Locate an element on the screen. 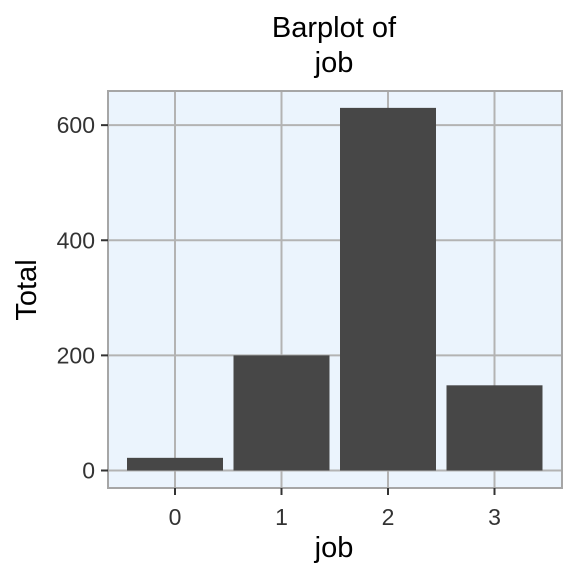 This screenshot has width=576, height=576. x-tick-label: 1 is located at coordinates (281, 517).